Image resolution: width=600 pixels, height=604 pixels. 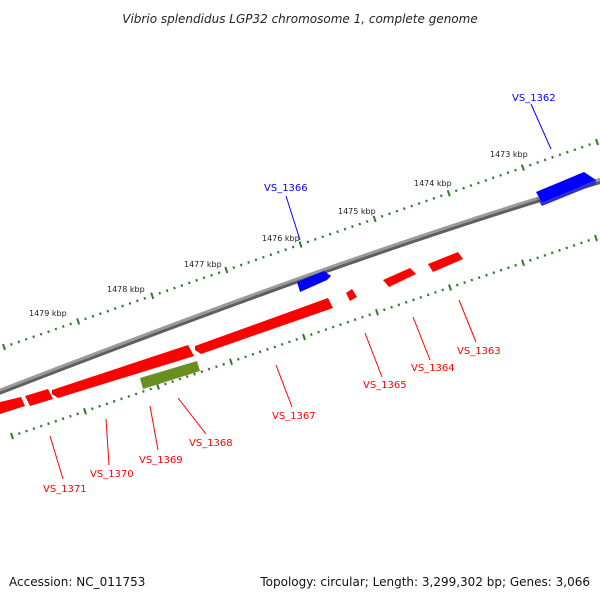 What do you see at coordinates (77, 582) in the screenshot?
I see `accession-text: Accession: NC_011753` at bounding box center [77, 582].